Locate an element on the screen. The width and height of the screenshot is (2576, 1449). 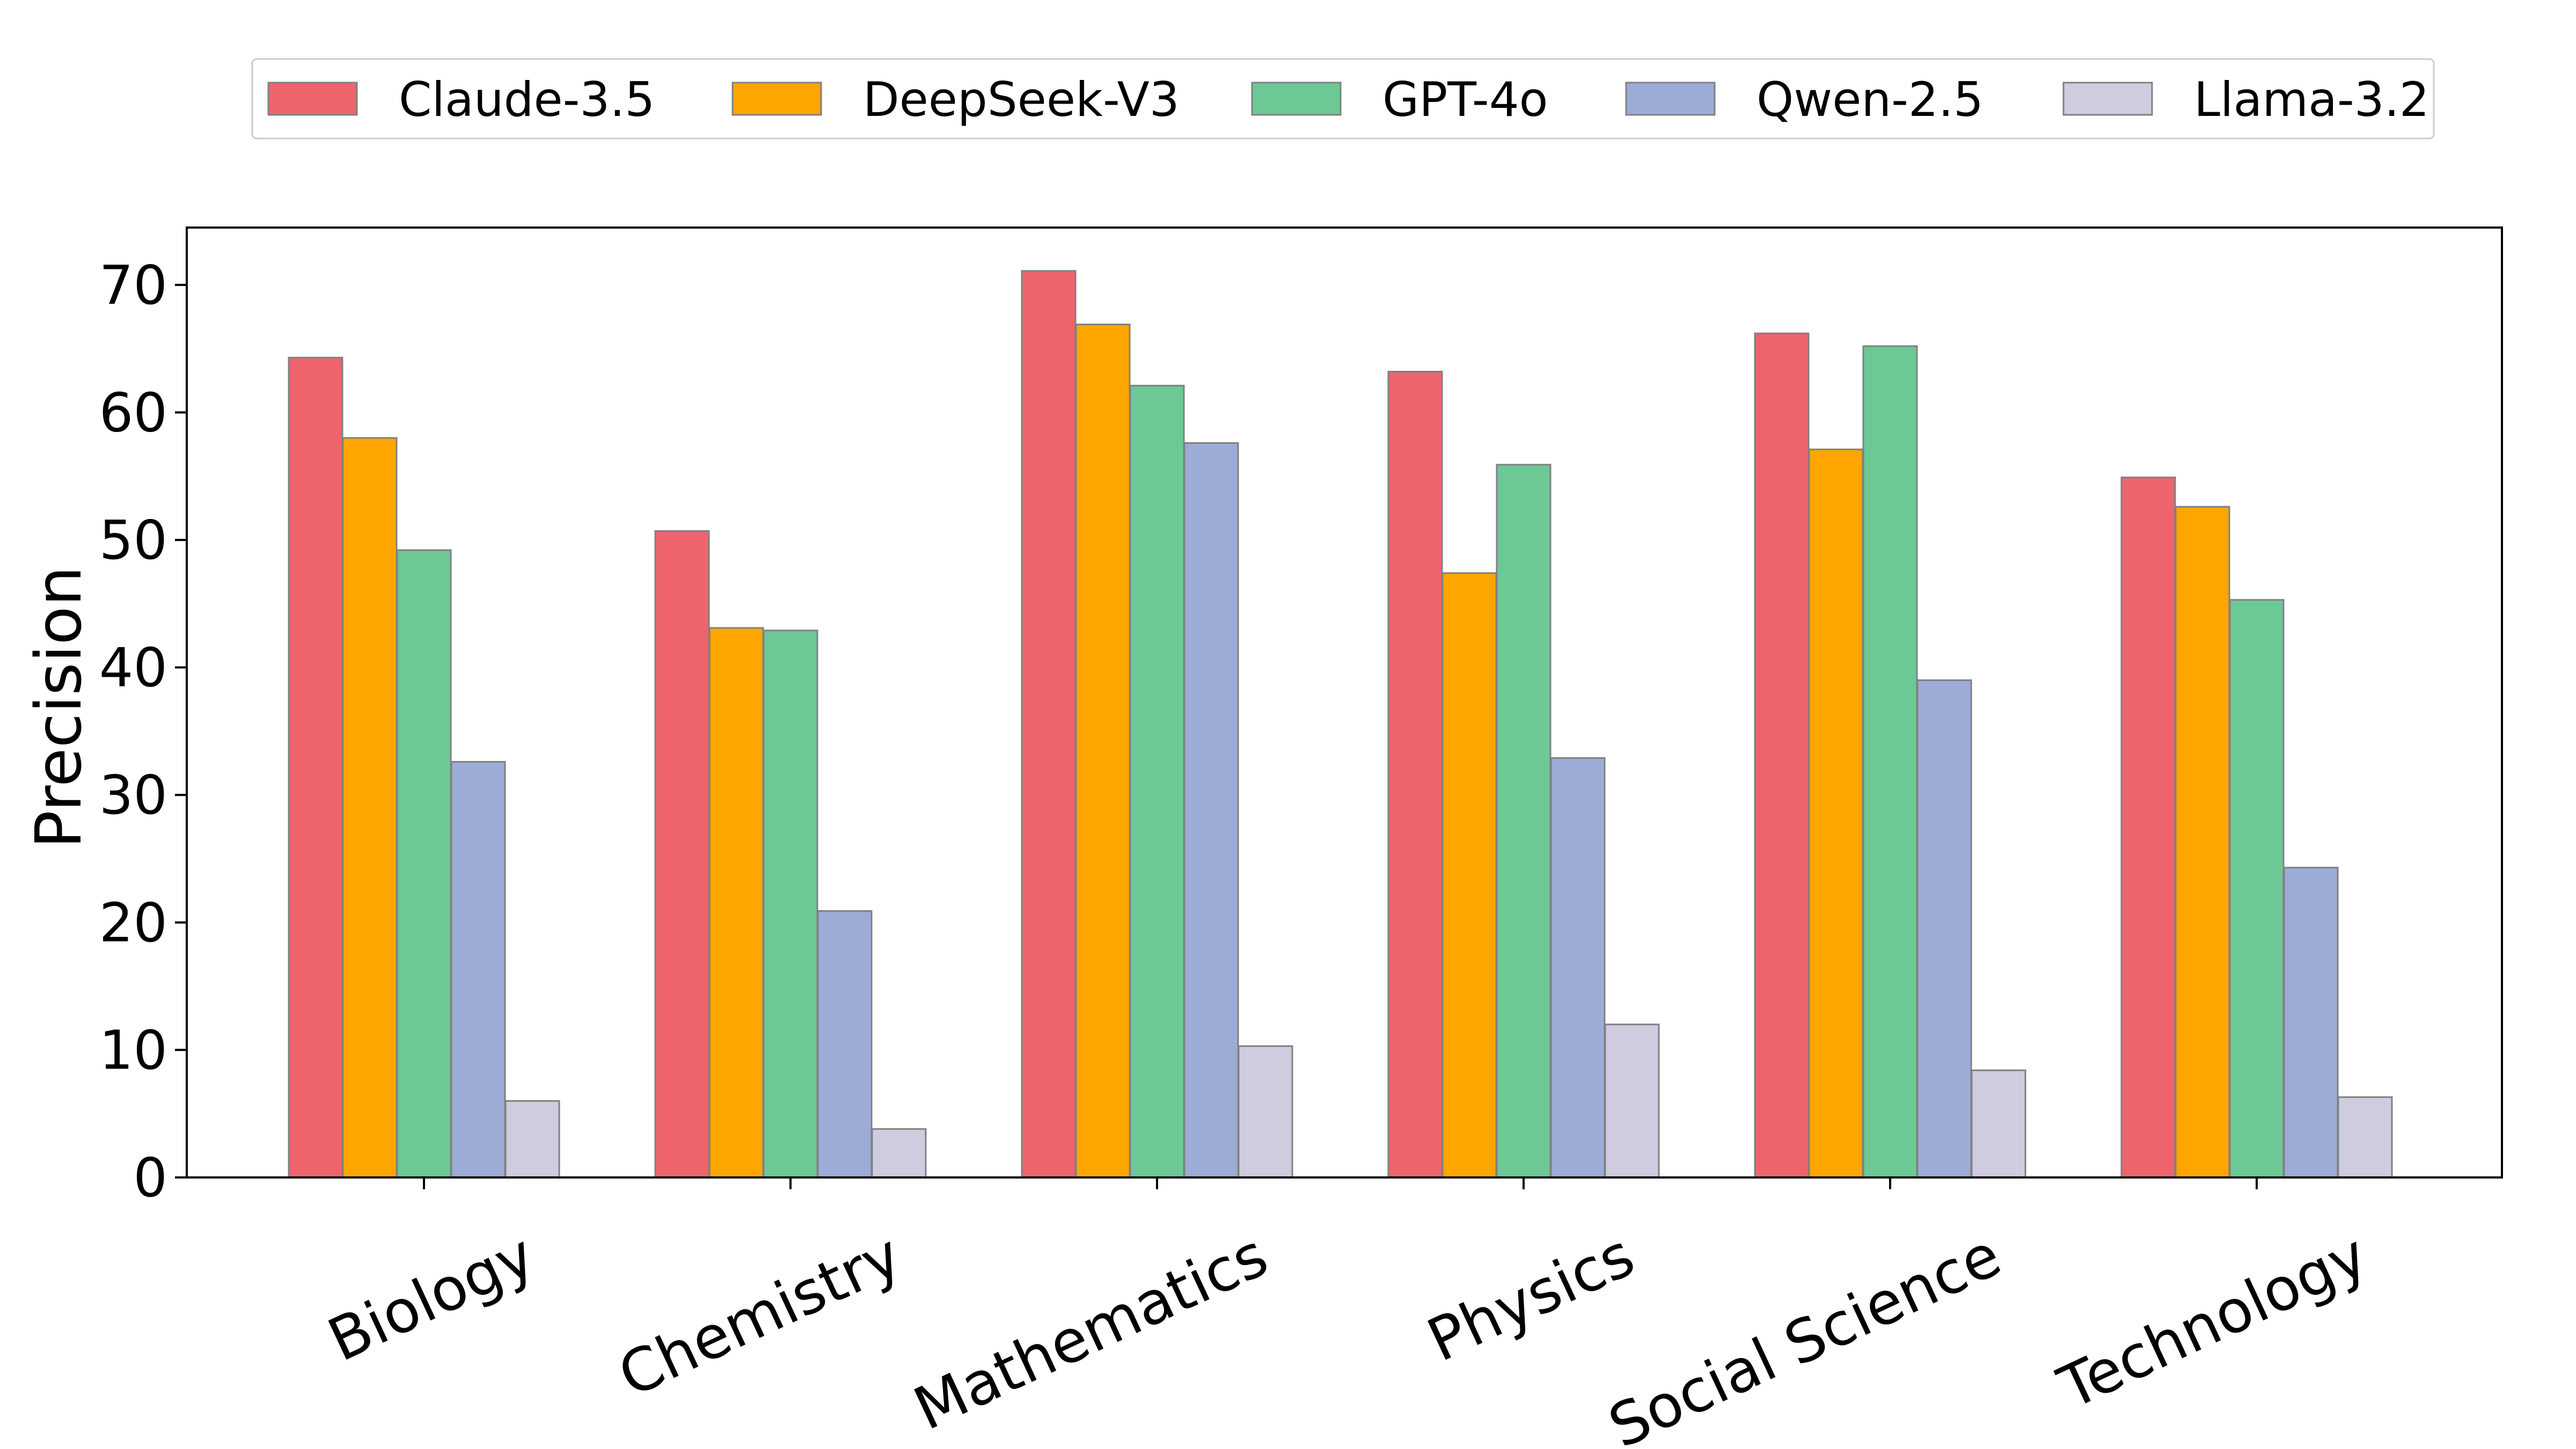
bar-gpt-4o-biology is located at coordinates (424, 864).